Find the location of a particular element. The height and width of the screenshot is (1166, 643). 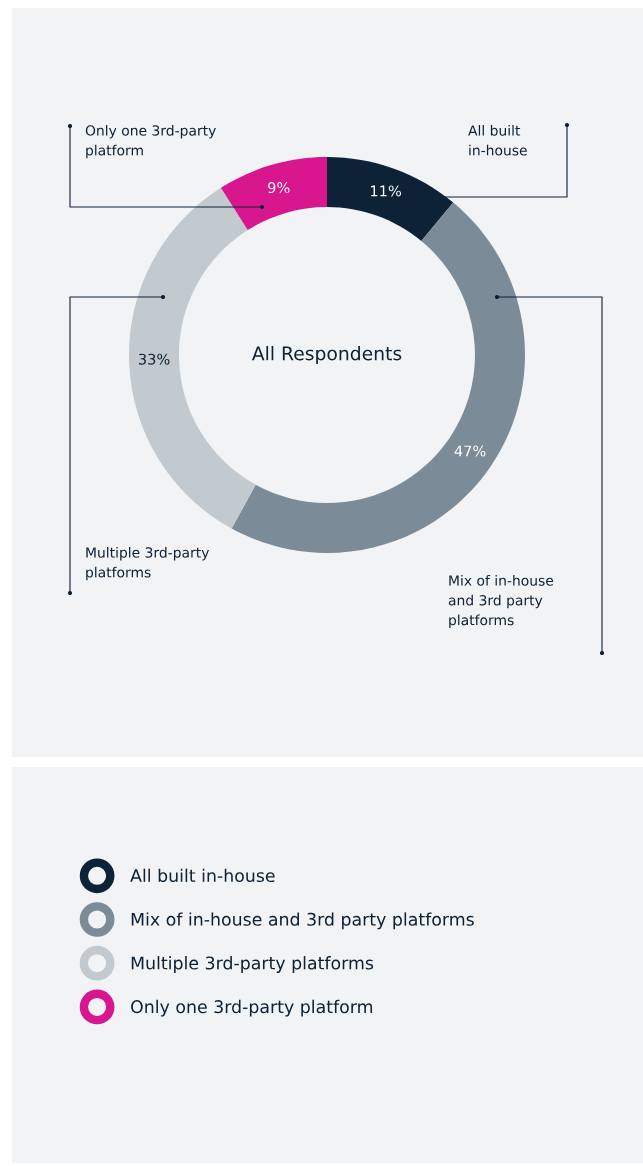

legend-label: Mix of in-house and 3rd party platforms is located at coordinates (302, 921).